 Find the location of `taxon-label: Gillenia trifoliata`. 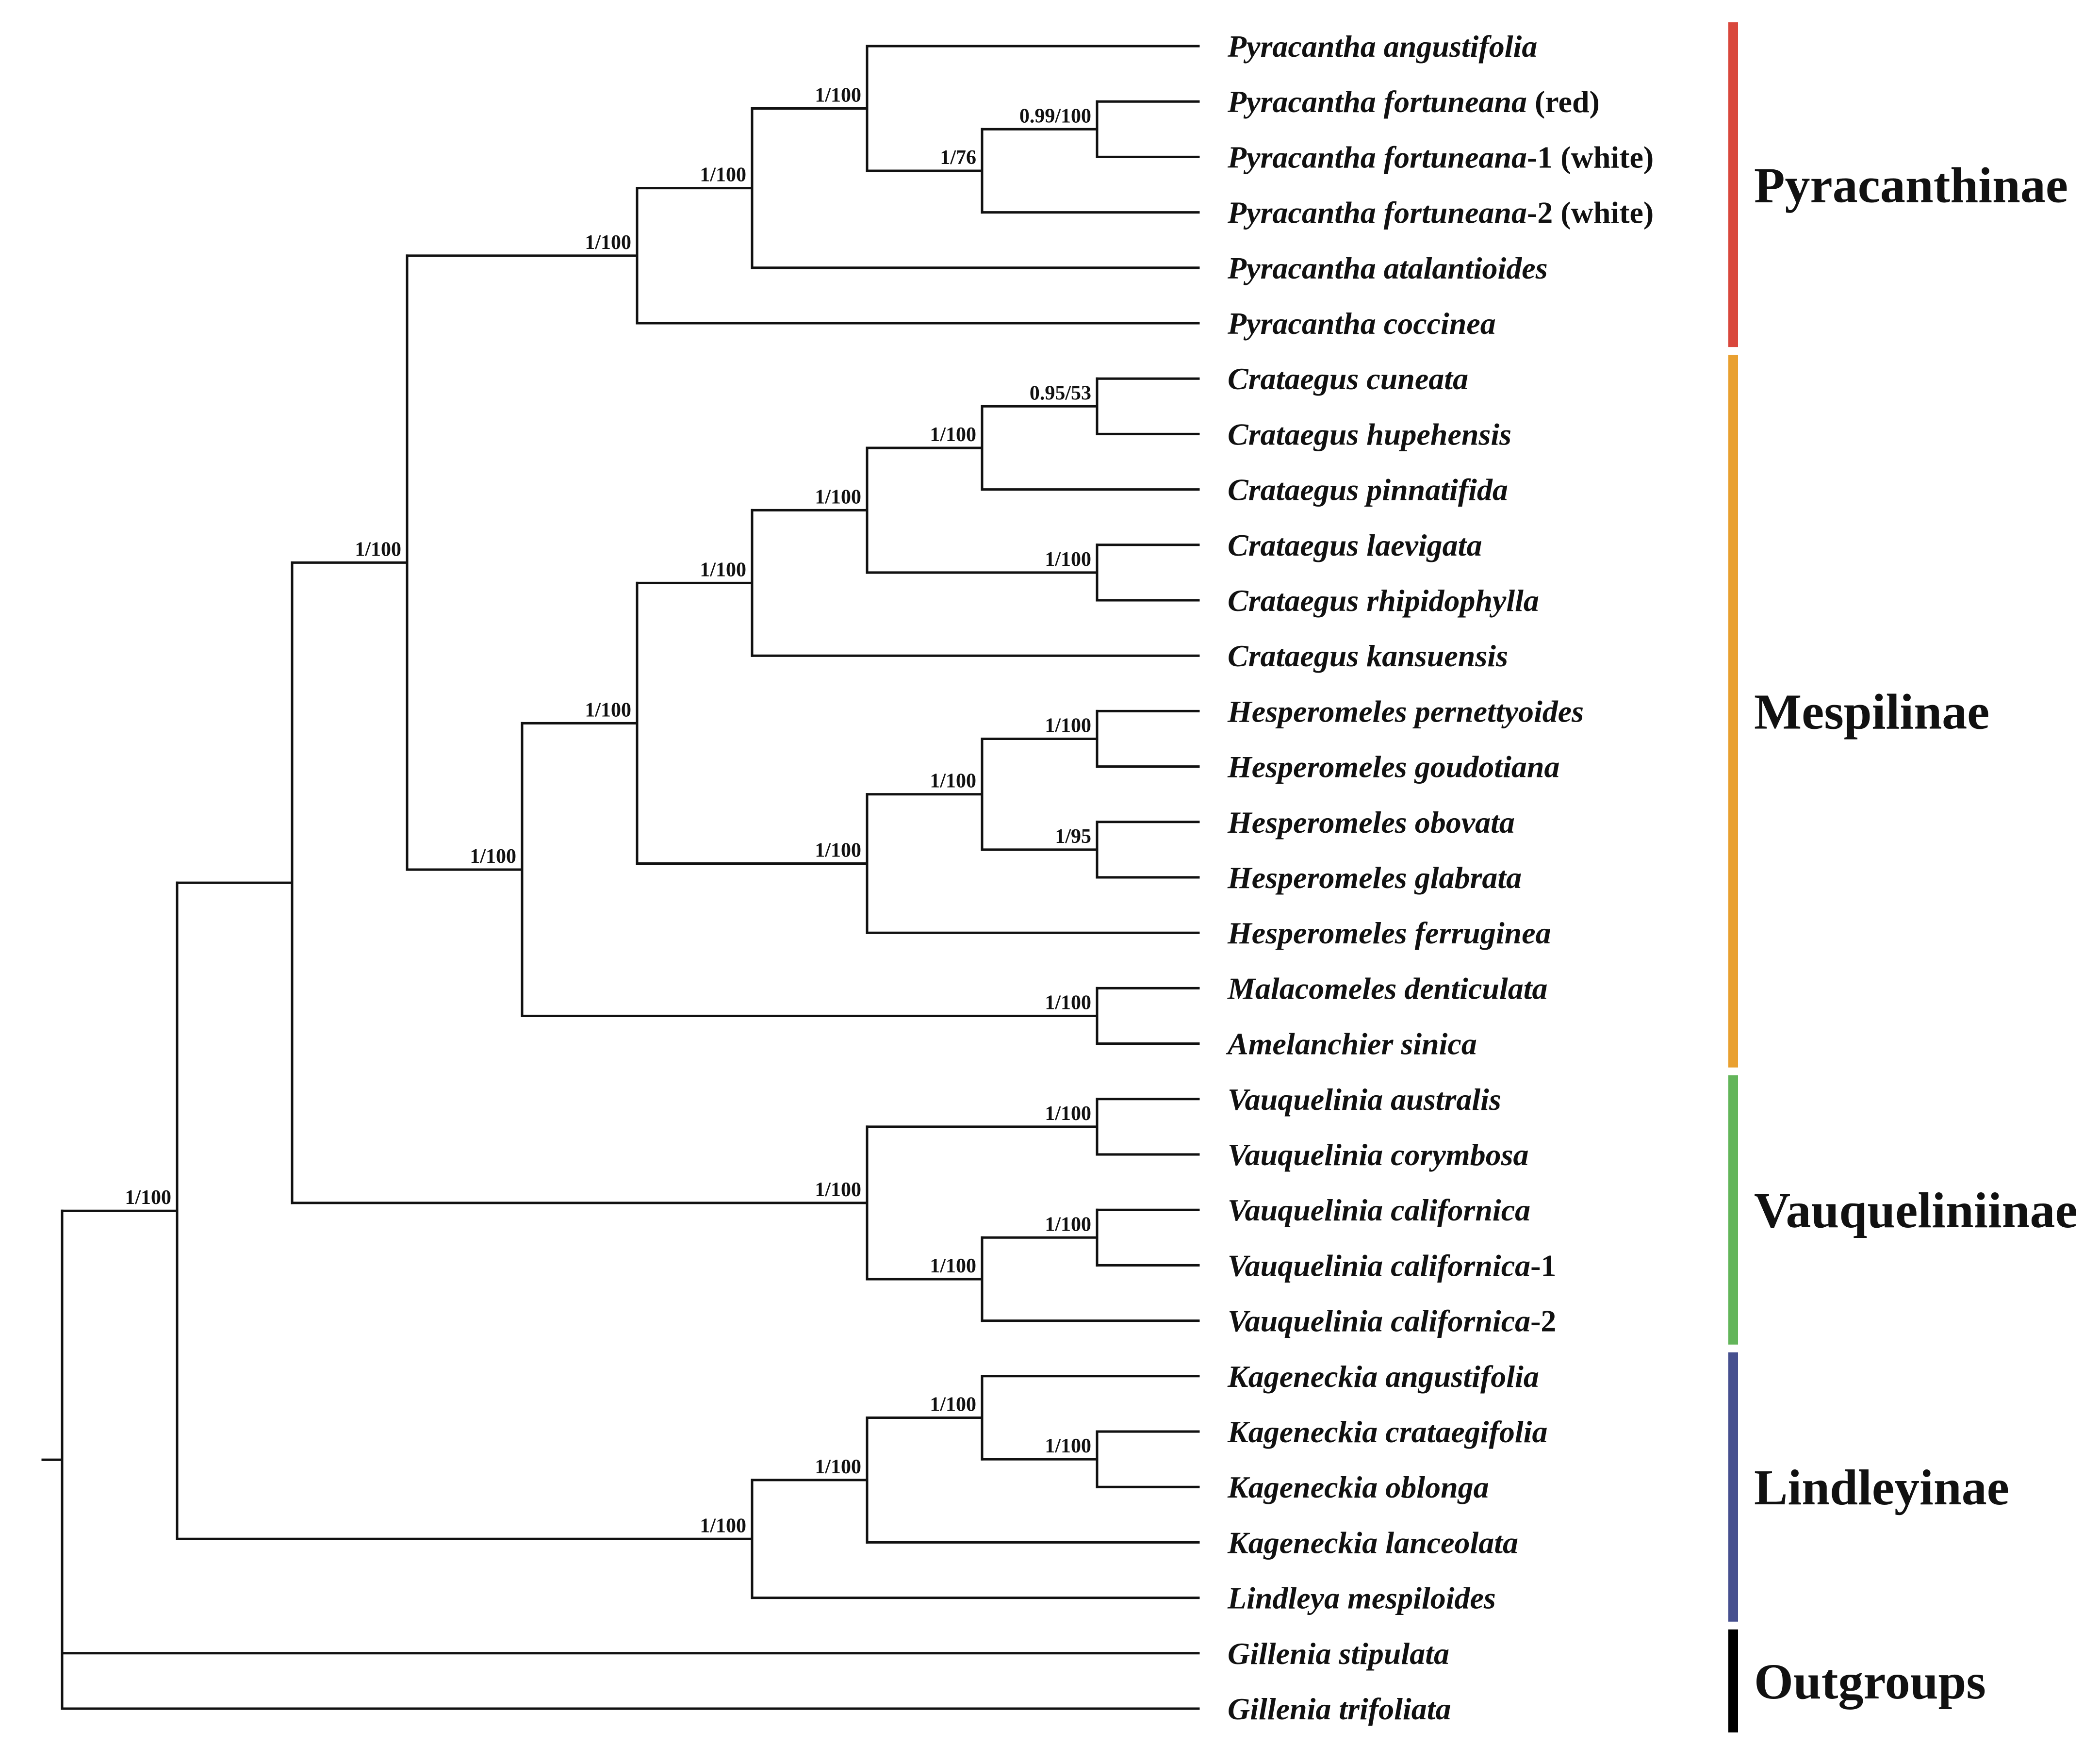

taxon-label: Gillenia trifoliata is located at coordinates (1339, 1709).